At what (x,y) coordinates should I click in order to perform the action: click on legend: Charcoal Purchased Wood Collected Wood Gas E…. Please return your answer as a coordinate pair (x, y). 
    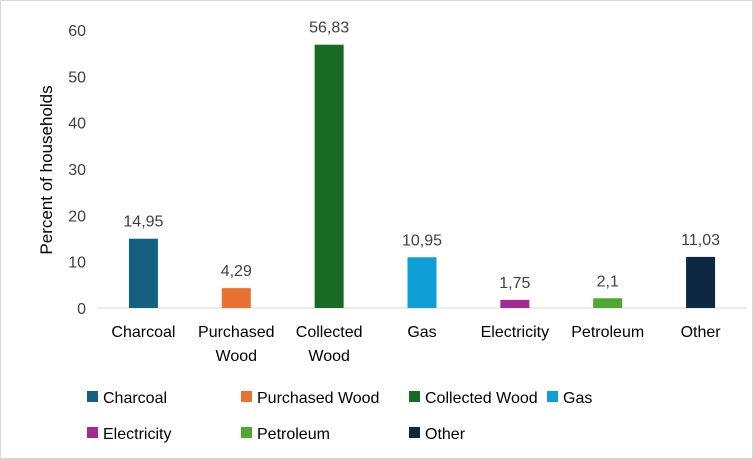
    Looking at the image, I should click on (339, 416).